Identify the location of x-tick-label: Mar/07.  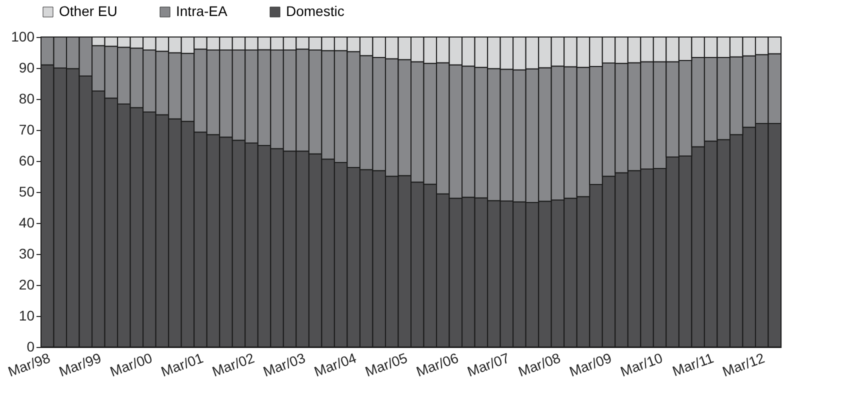
(488, 365).